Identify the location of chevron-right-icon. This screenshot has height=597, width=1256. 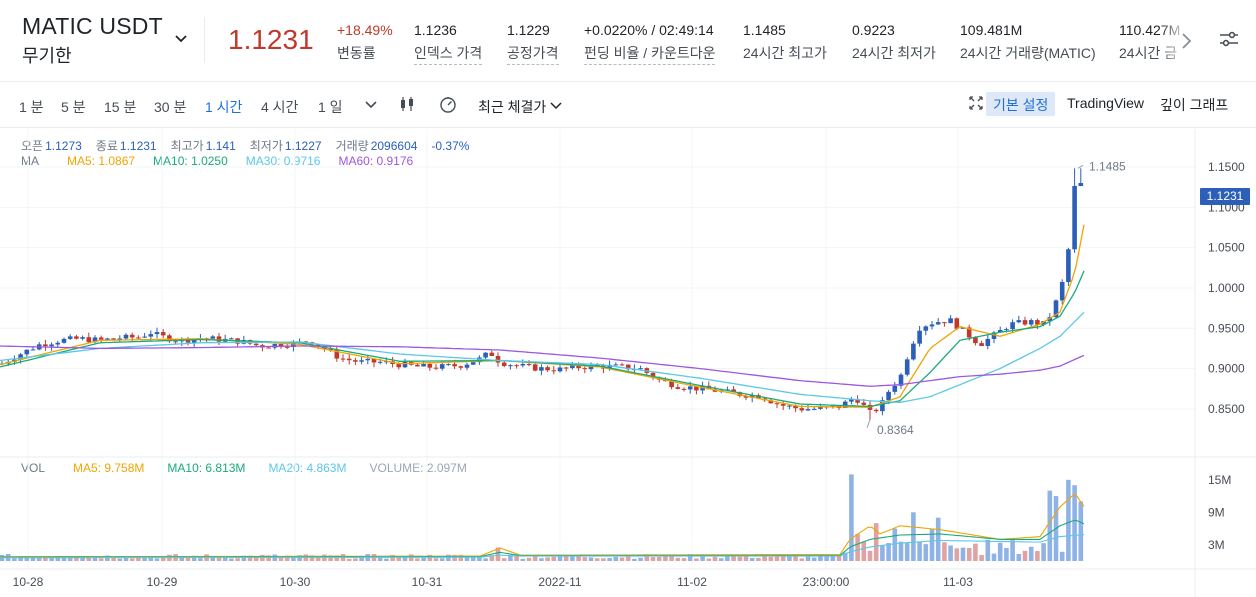
(1186, 41).